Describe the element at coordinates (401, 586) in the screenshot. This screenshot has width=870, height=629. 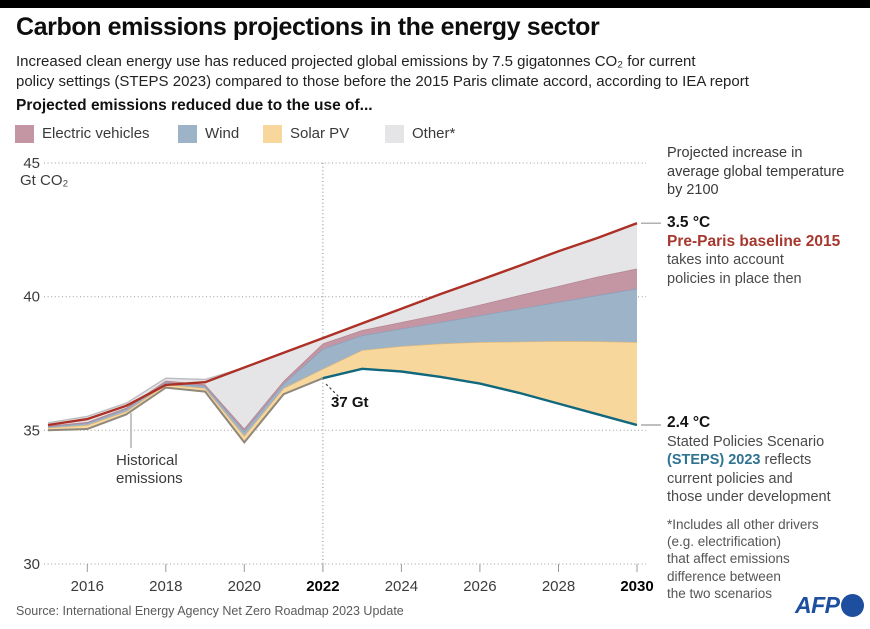
I see `x-tick-label: 2024` at that location.